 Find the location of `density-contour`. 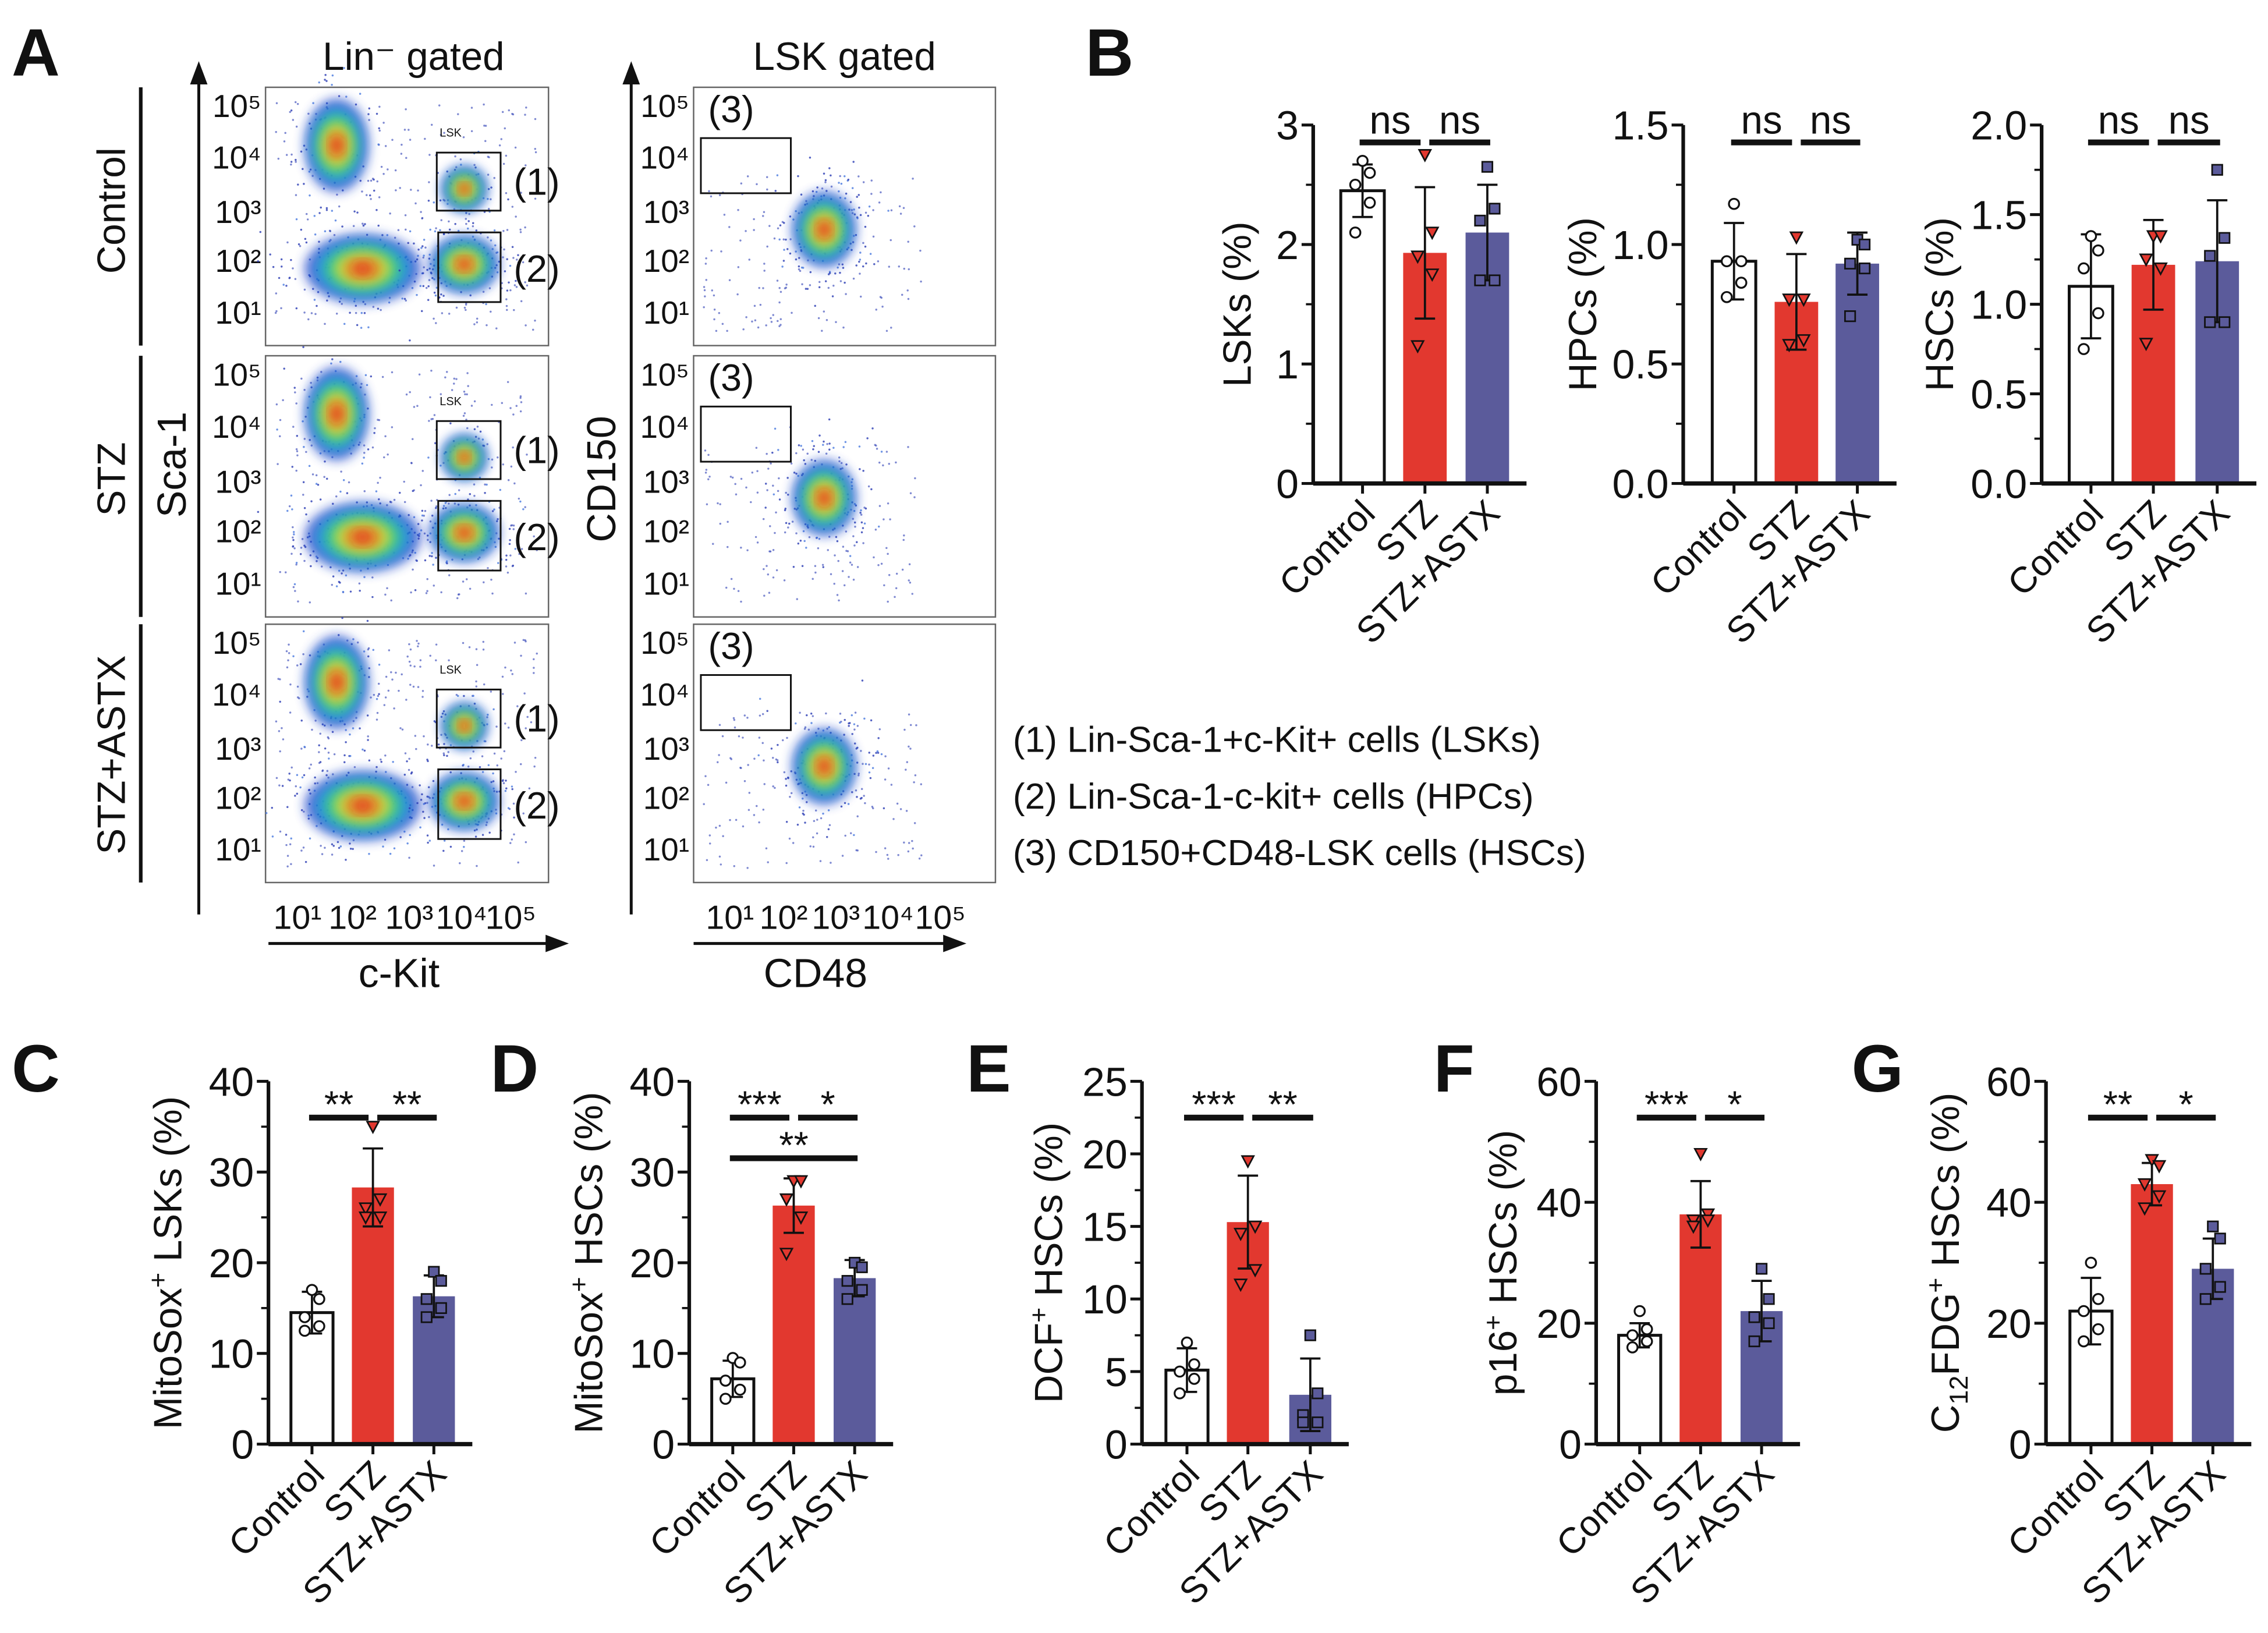

density-contour is located at coordinates (336, 682).